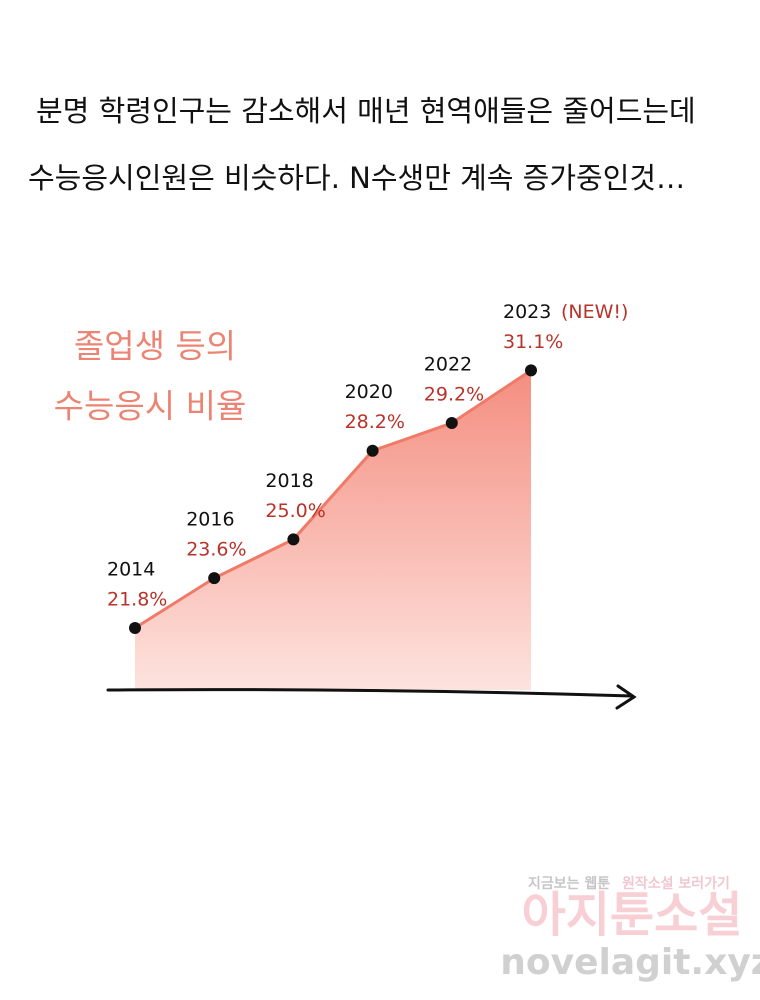 Image resolution: width=760 pixels, height=1000 pixels. I want to click on x-axis-arrow, so click(371, 697).